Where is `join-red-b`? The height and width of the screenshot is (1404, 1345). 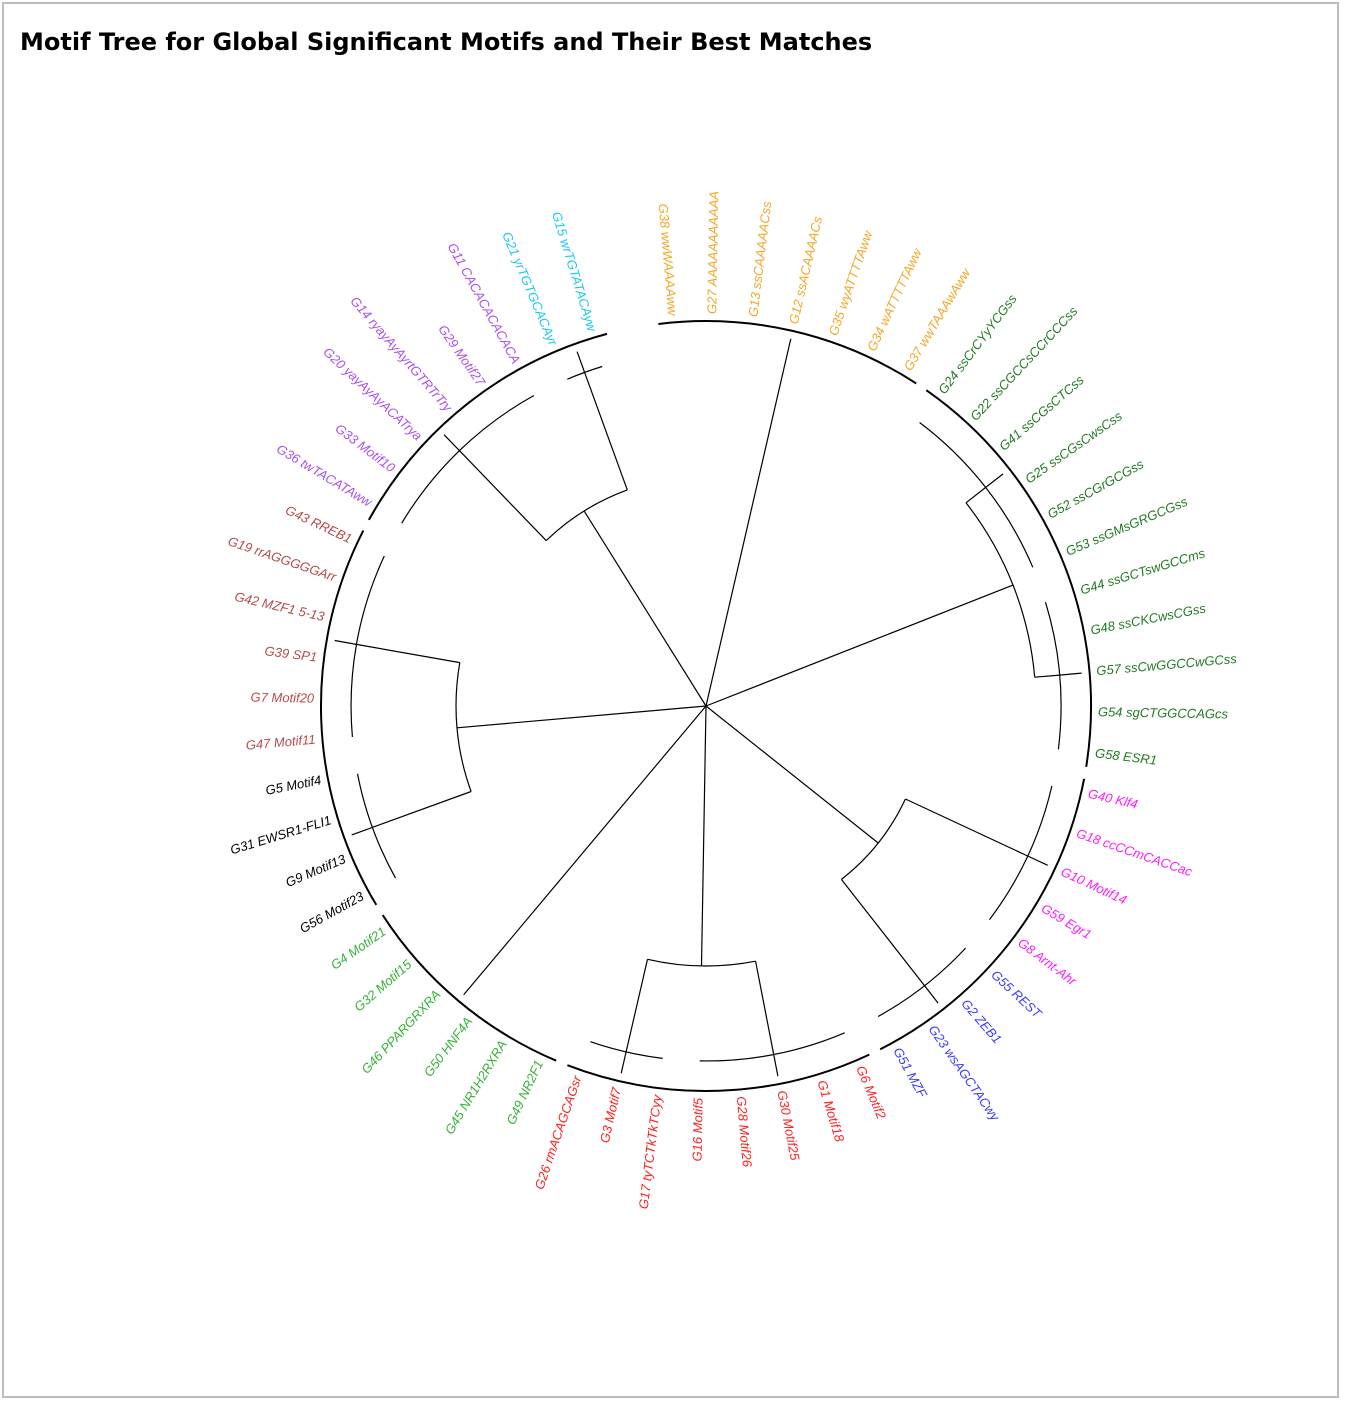
join-red-b is located at coordinates (637, 1006).